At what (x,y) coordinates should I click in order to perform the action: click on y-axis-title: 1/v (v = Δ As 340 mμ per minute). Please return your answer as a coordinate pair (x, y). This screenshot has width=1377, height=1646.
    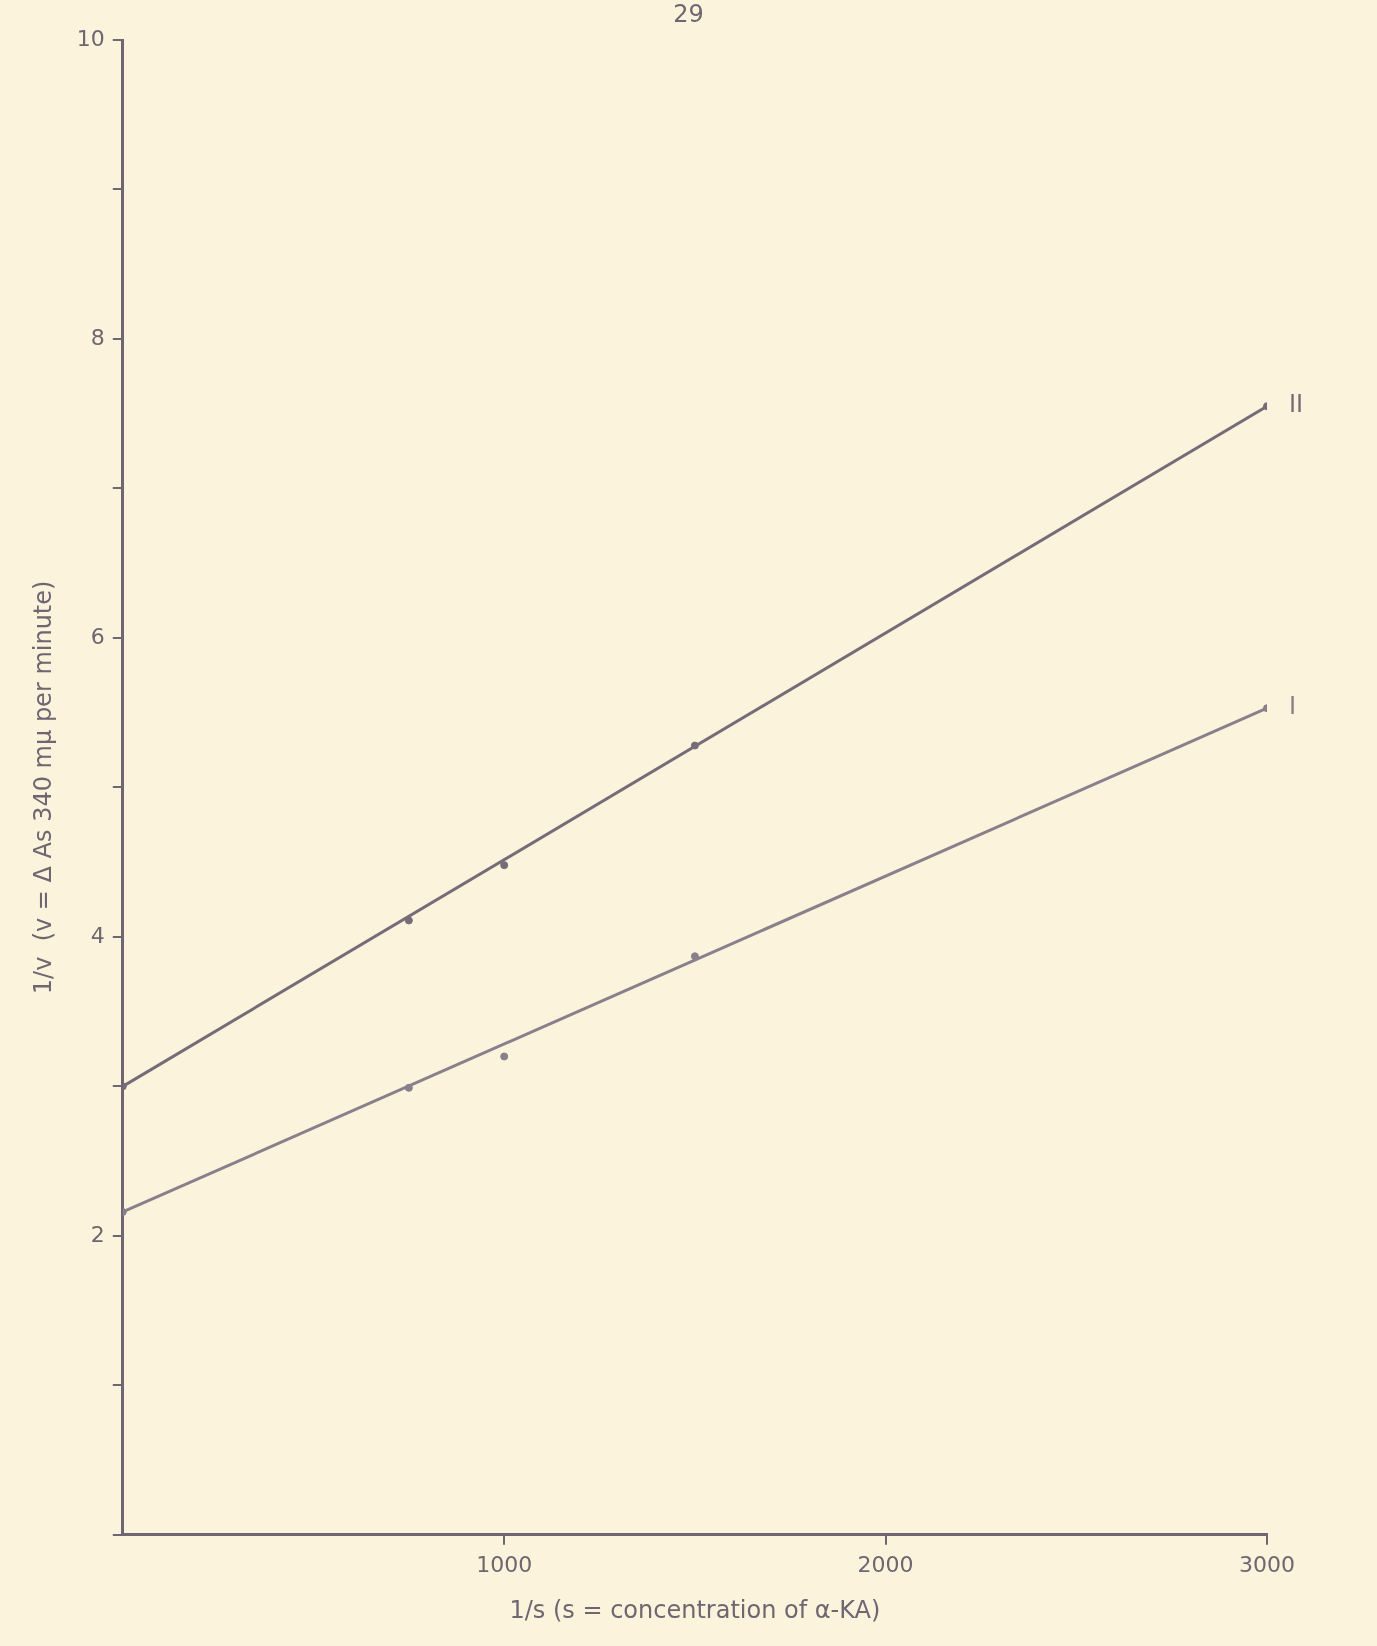
    Looking at the image, I should click on (42, 787).